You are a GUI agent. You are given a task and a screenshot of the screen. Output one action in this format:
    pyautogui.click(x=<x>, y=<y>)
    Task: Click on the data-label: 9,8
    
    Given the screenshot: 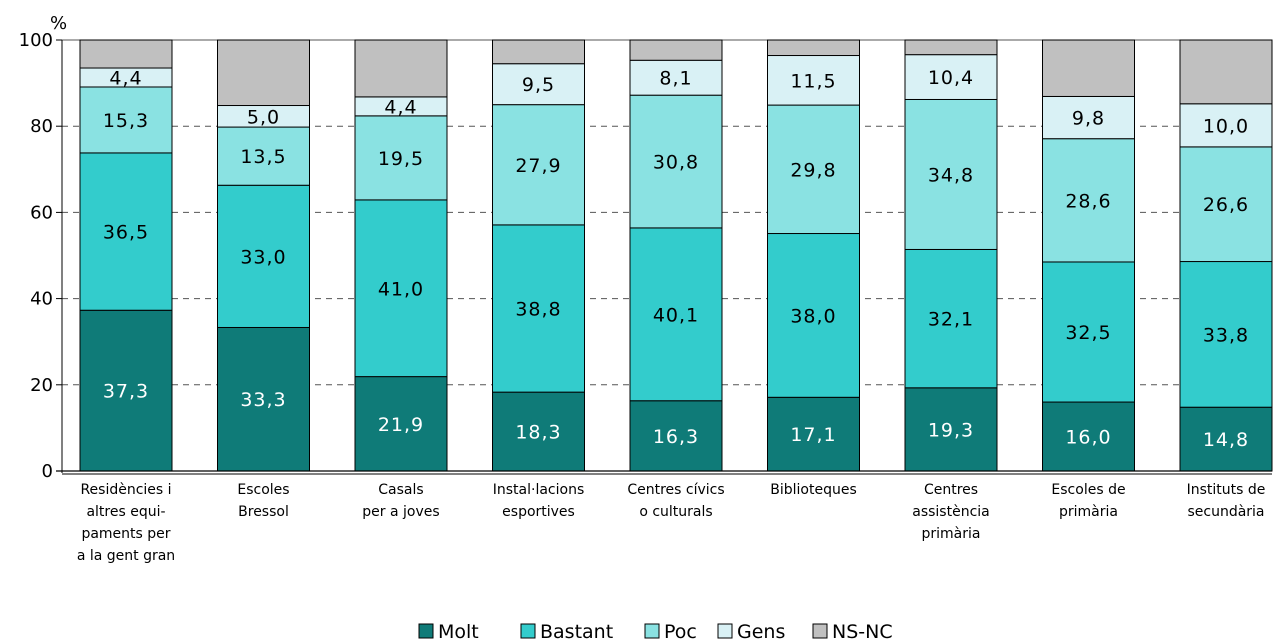 What is the action you would take?
    pyautogui.click(x=1088, y=119)
    